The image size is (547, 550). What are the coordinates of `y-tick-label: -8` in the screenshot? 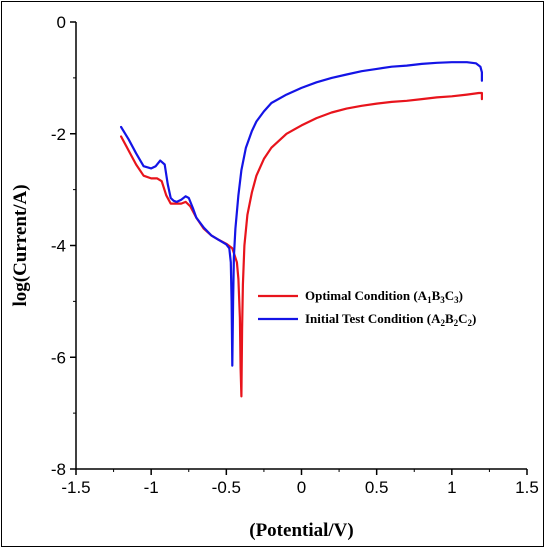 It's located at (58, 469).